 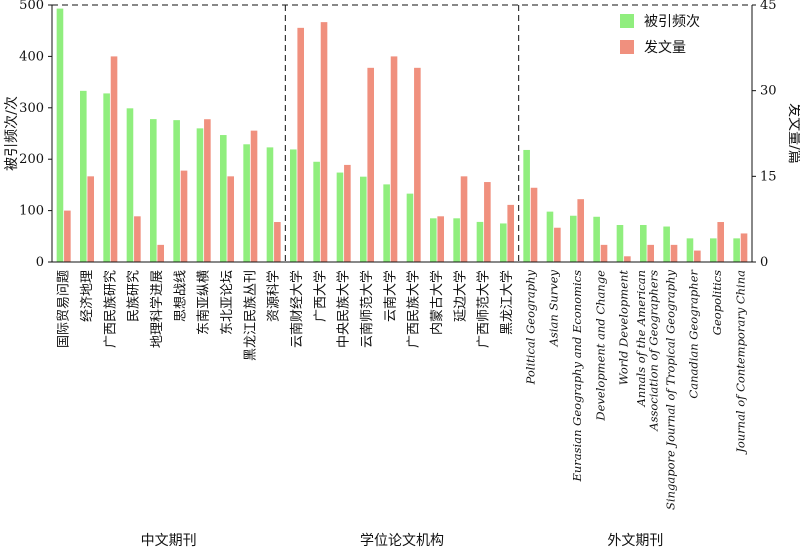 What do you see at coordinates (402, 541) in the screenshot?
I see `group-label: 学位论文机构` at bounding box center [402, 541].